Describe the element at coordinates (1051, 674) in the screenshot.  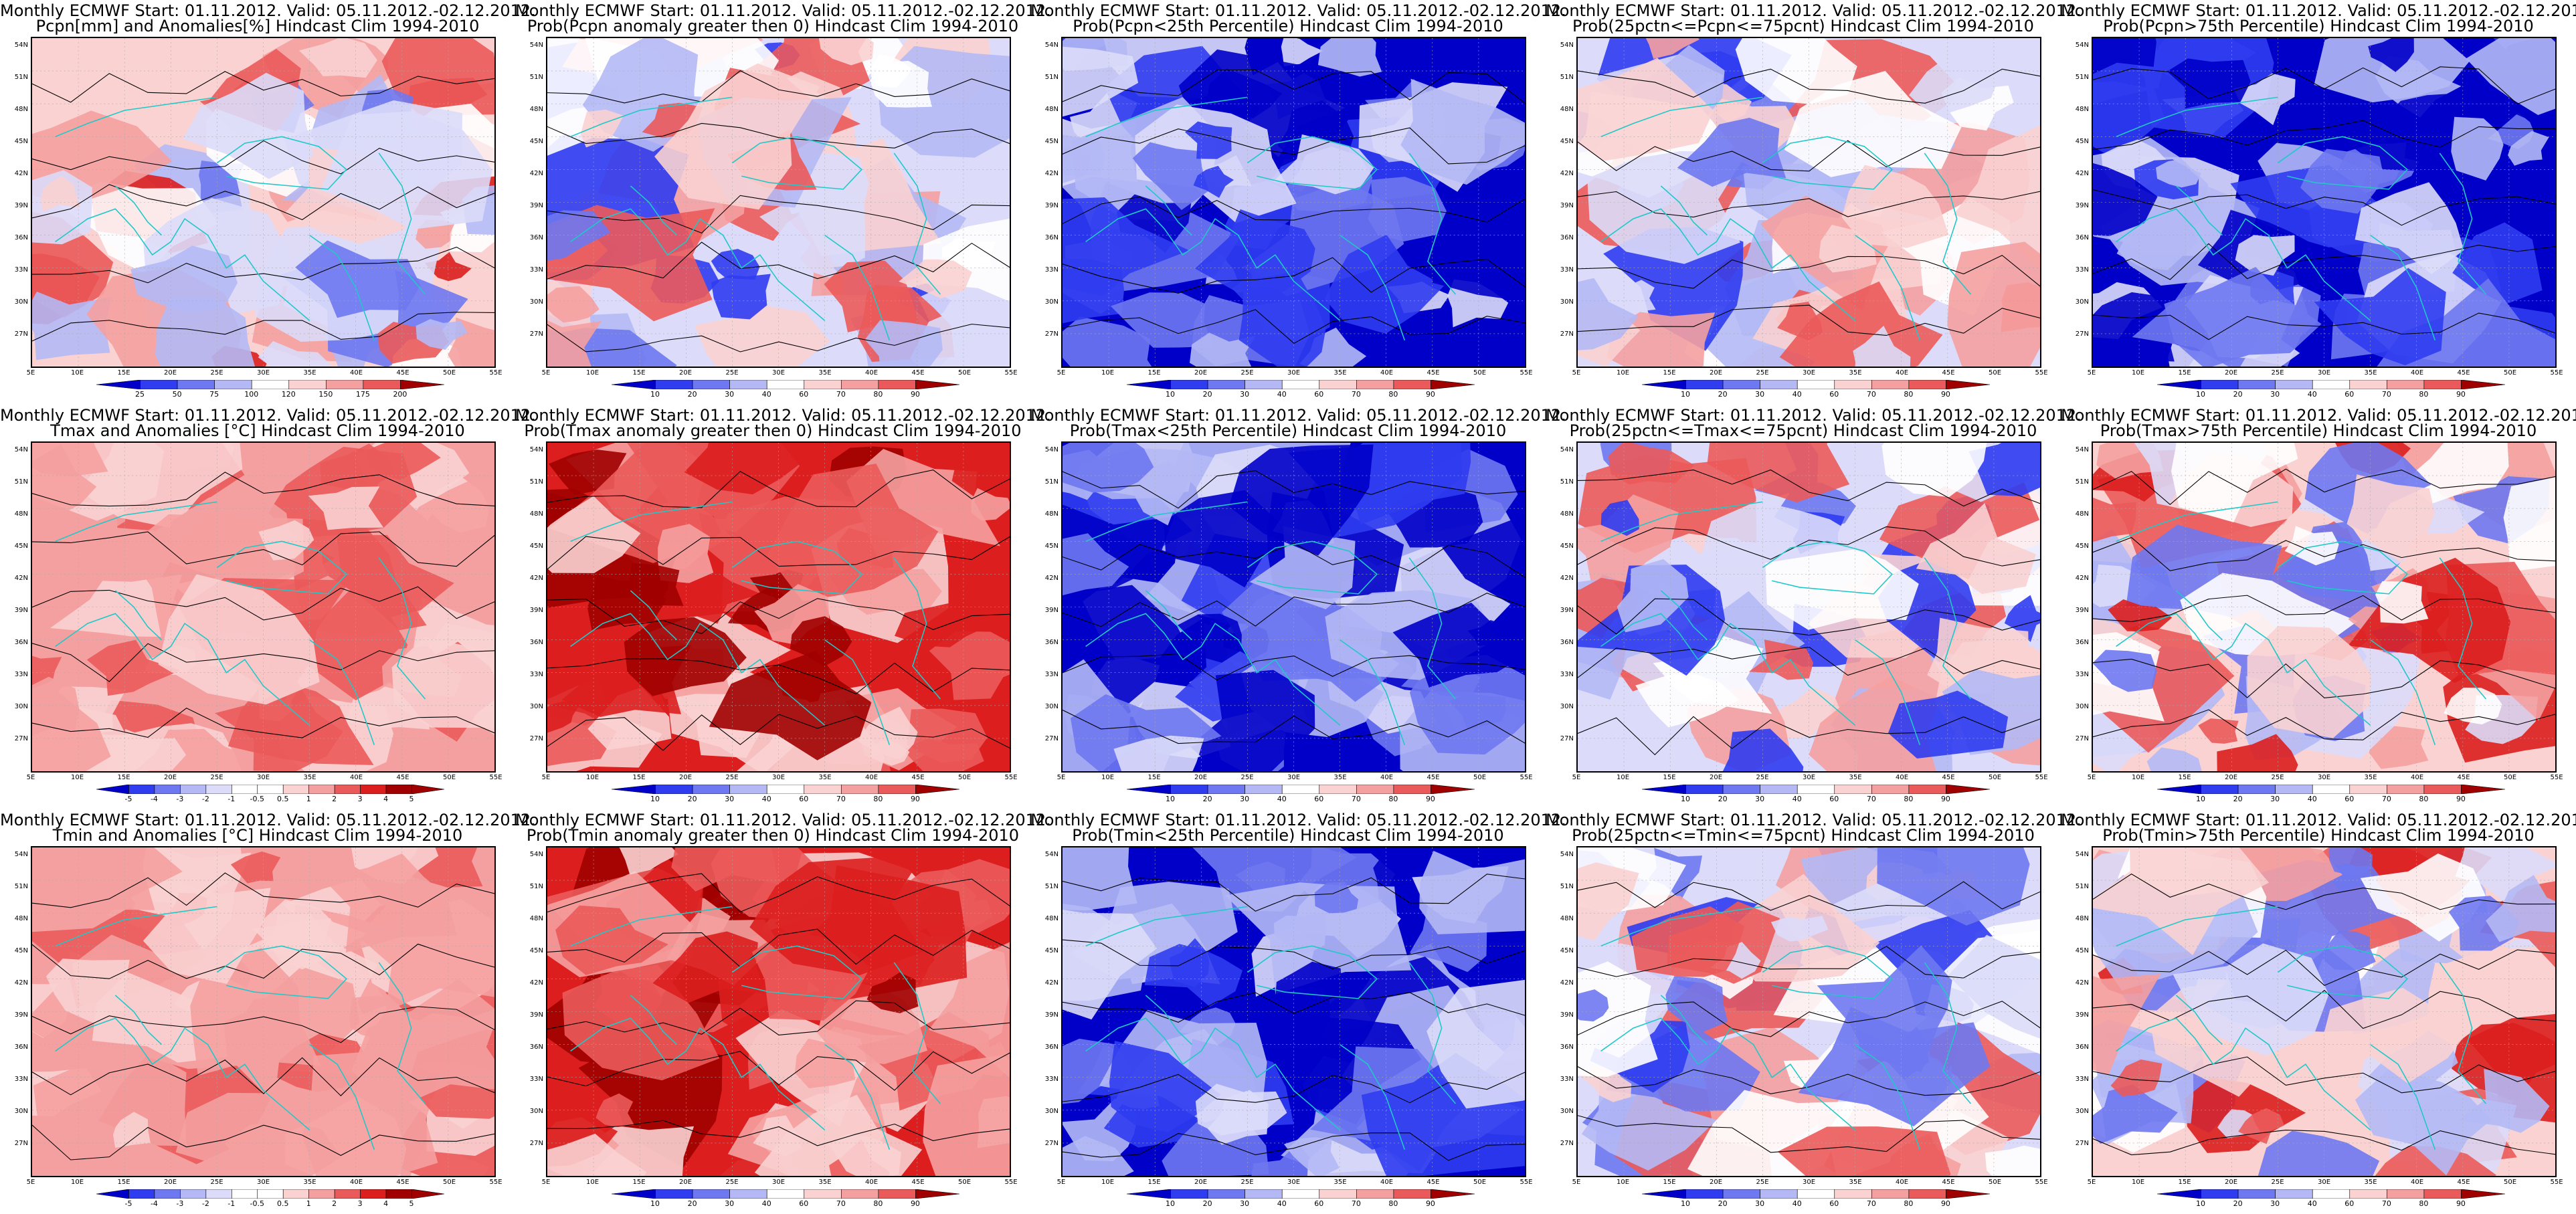
I see `lat-tick-label: 33N` at that location.